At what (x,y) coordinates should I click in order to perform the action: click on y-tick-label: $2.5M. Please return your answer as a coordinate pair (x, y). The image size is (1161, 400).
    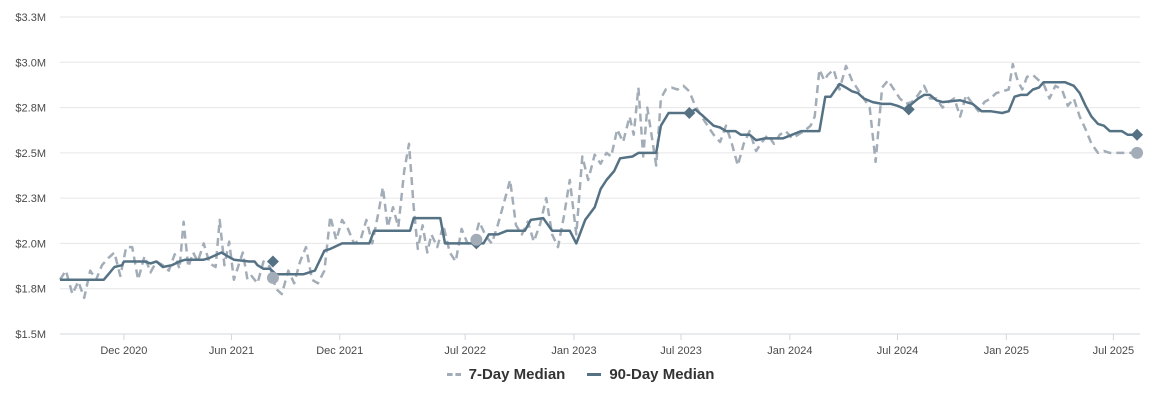
    Looking at the image, I should click on (30, 154).